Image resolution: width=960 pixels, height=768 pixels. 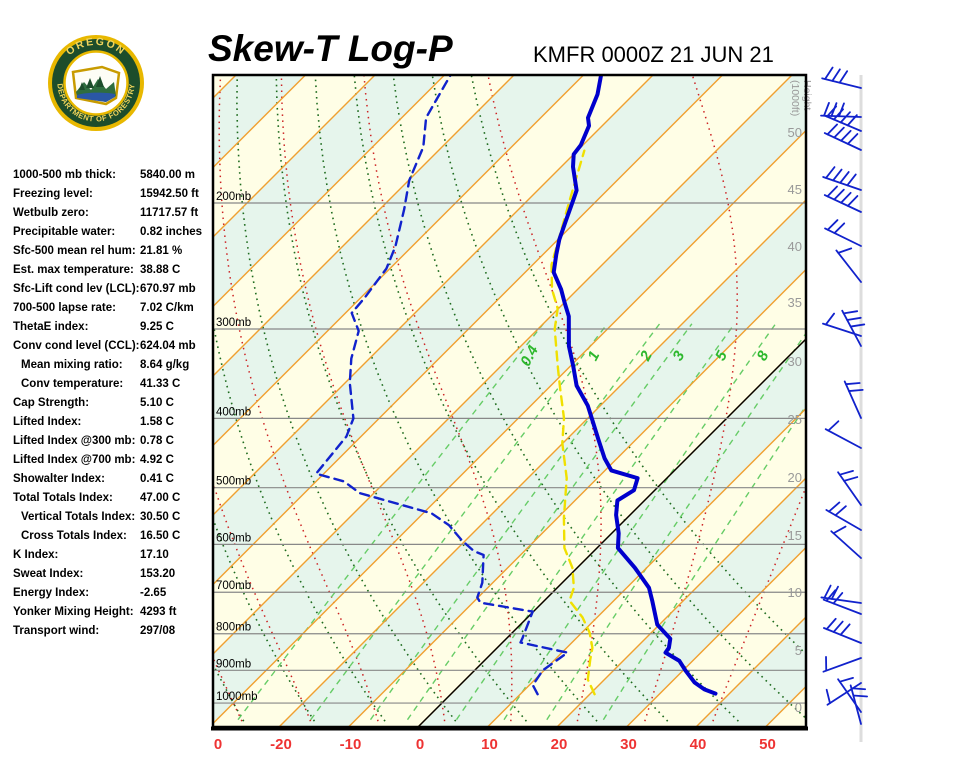 I want to click on index-label: Cross Totals Index:, so click(x=74, y=536).